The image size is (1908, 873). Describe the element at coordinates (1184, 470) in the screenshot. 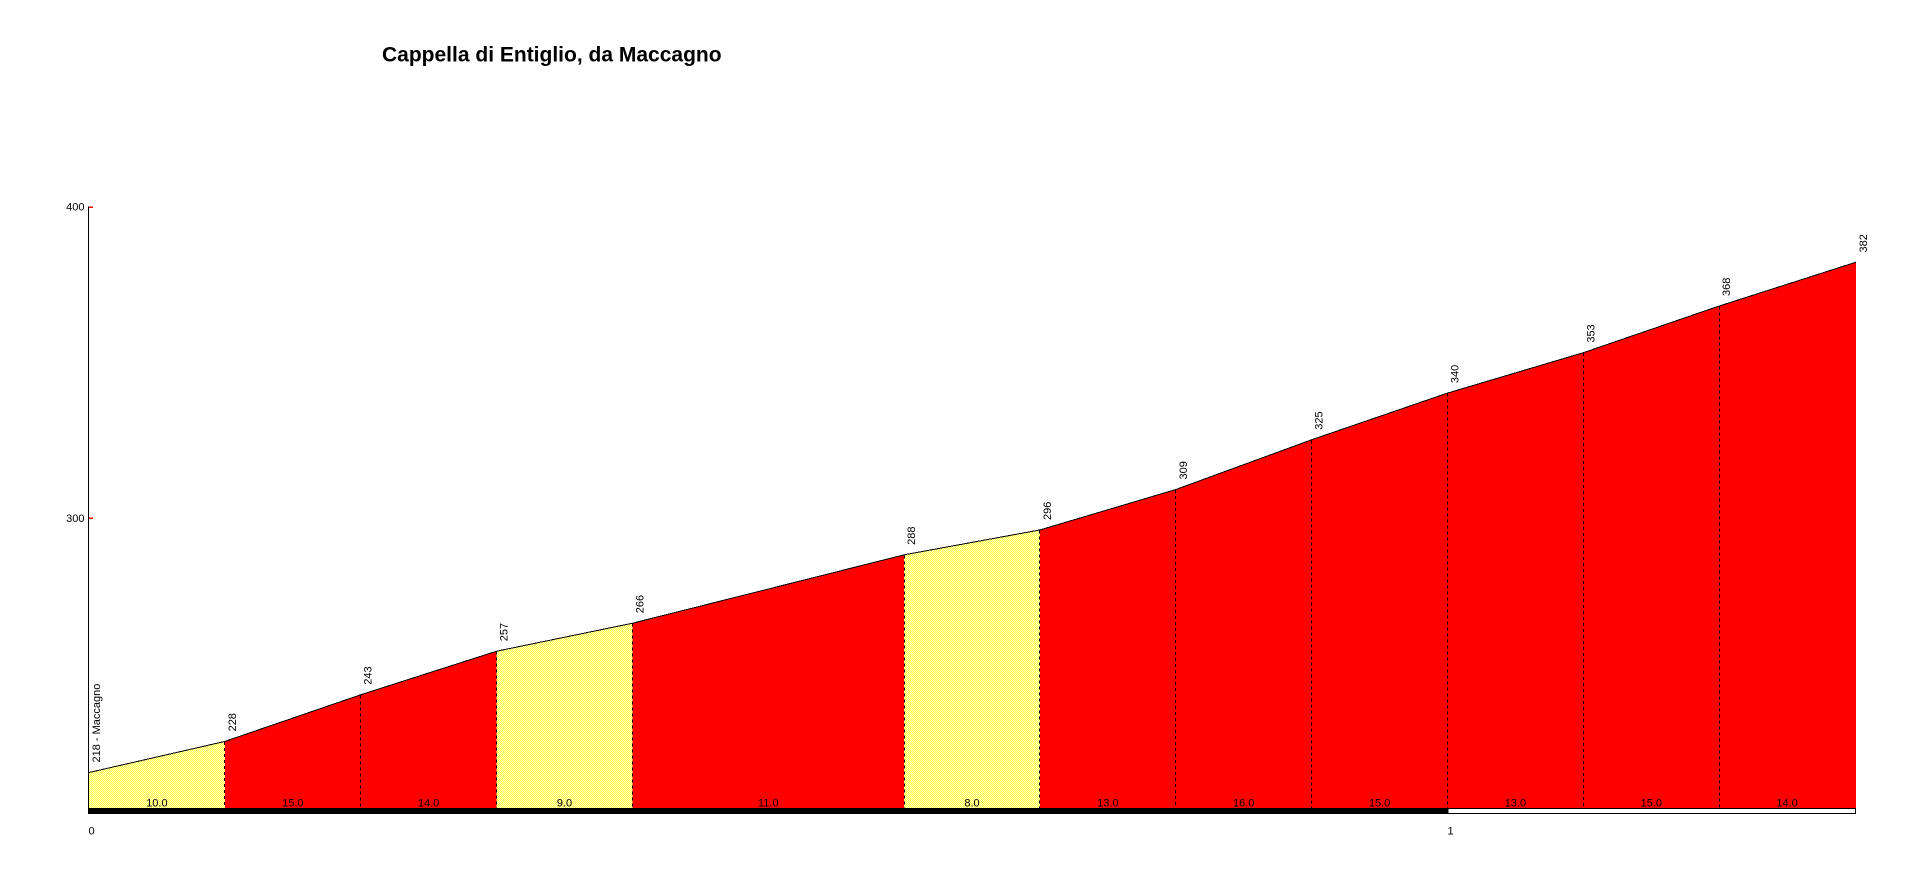

I see `svg-text: 309` at that location.